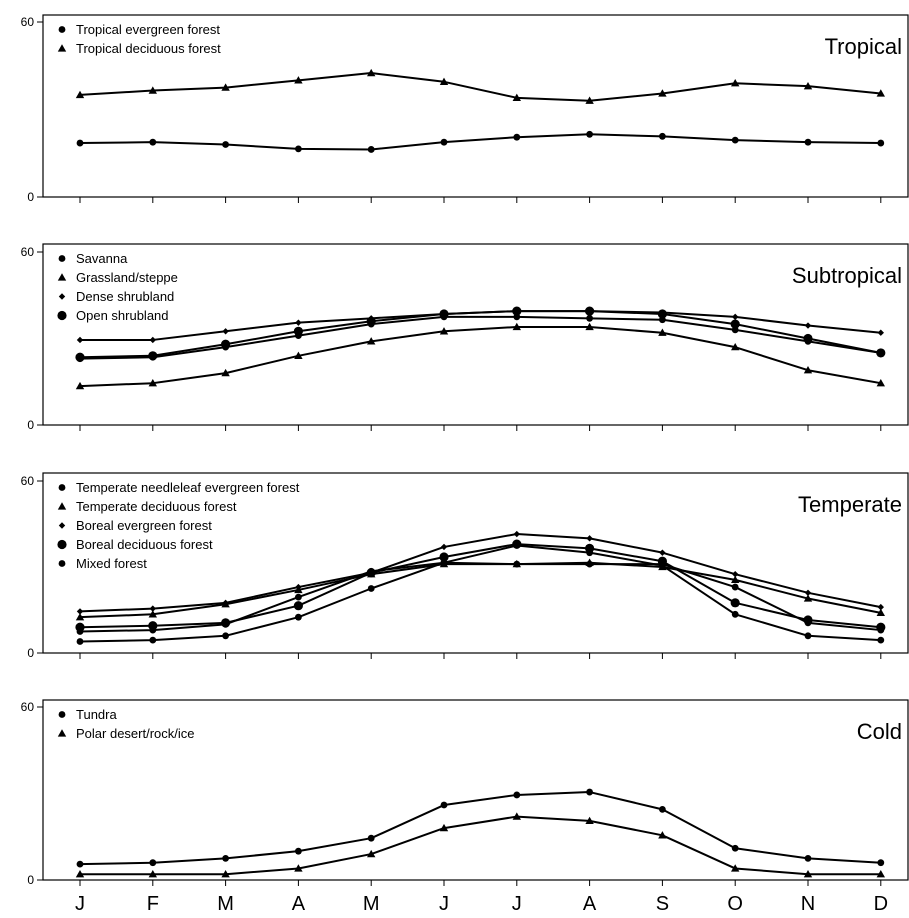  What do you see at coordinates (225, 904) in the screenshot?
I see `month-label: M` at bounding box center [225, 904].